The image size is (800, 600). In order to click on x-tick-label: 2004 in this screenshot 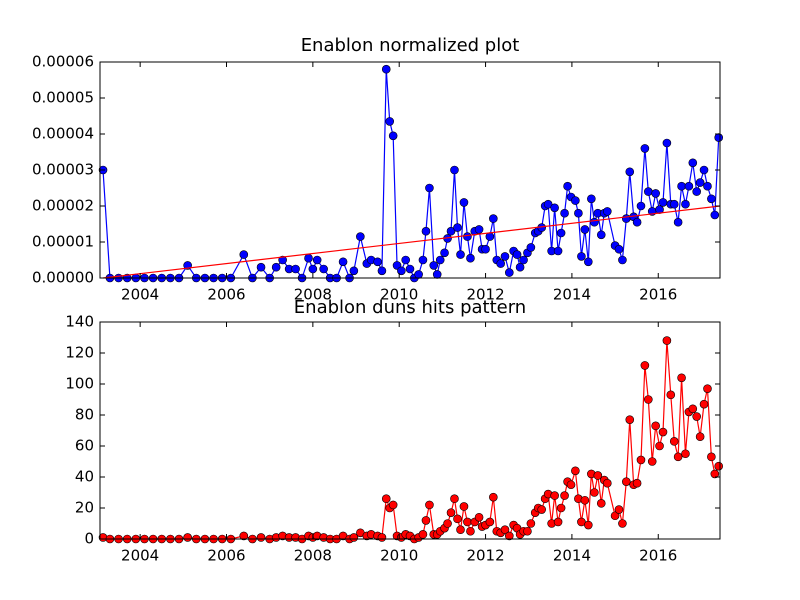, I will do `click(140, 295)`.